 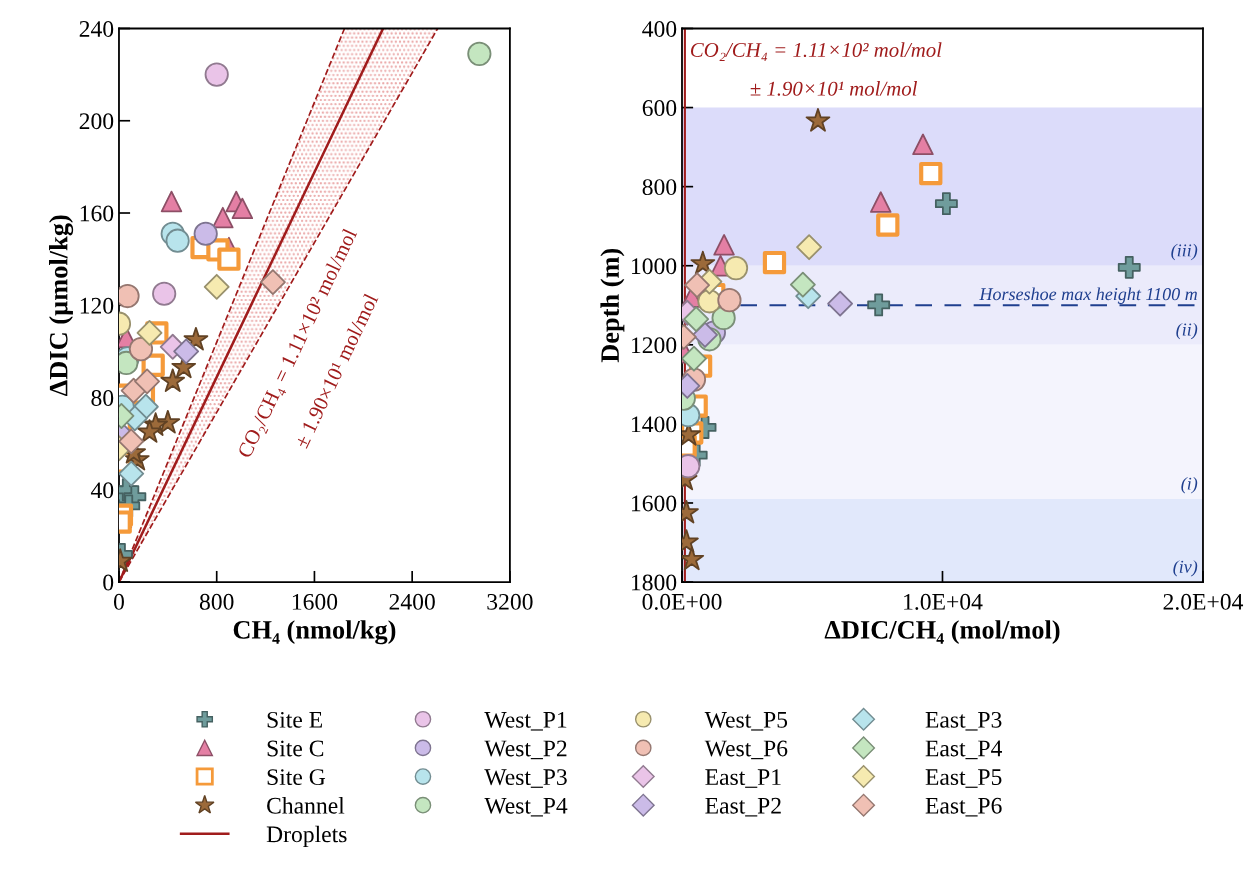 What do you see at coordinates (216, 601) in the screenshot?
I see `x-tick-label: 800` at bounding box center [216, 601].